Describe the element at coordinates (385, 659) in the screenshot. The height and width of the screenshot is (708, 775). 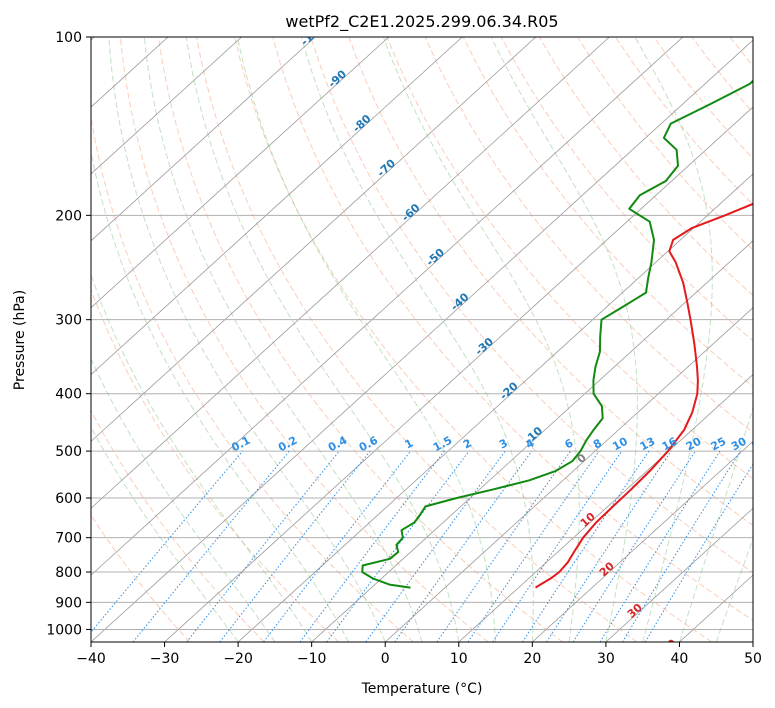
I see `x-tick-label: 0` at that location.